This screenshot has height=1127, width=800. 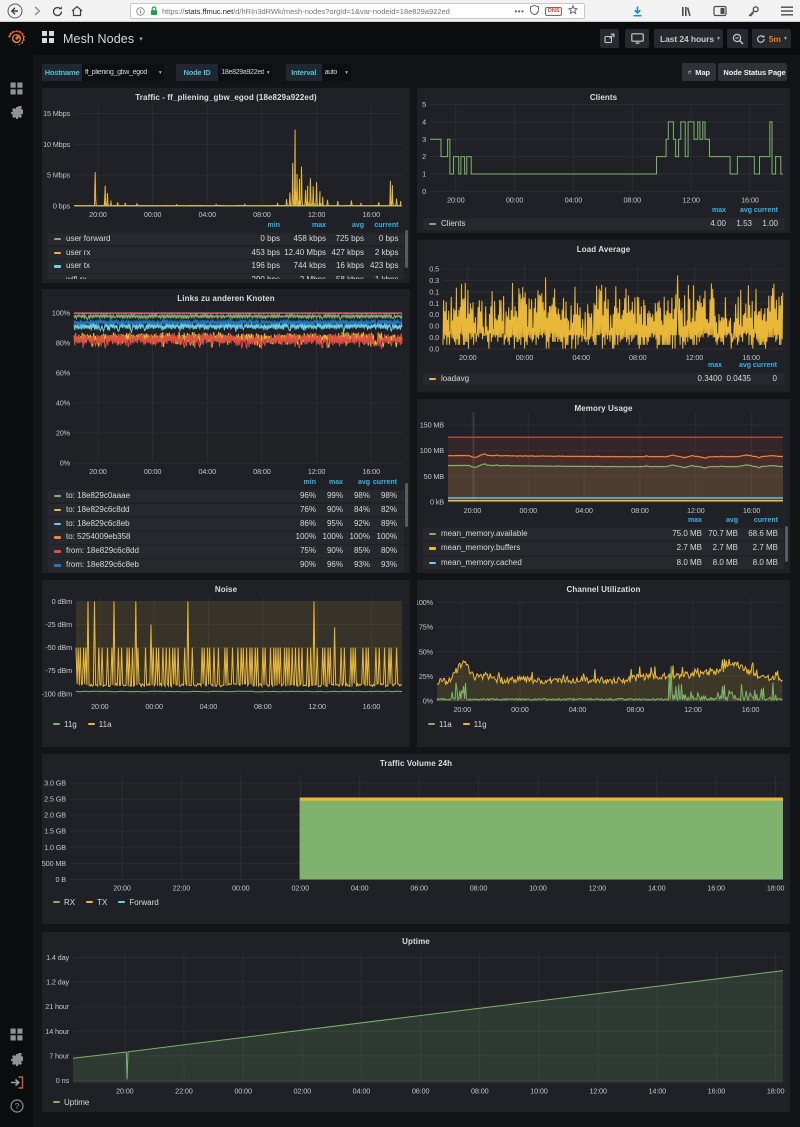 I want to click on panel-title-noise: Noise, so click(x=226, y=589).